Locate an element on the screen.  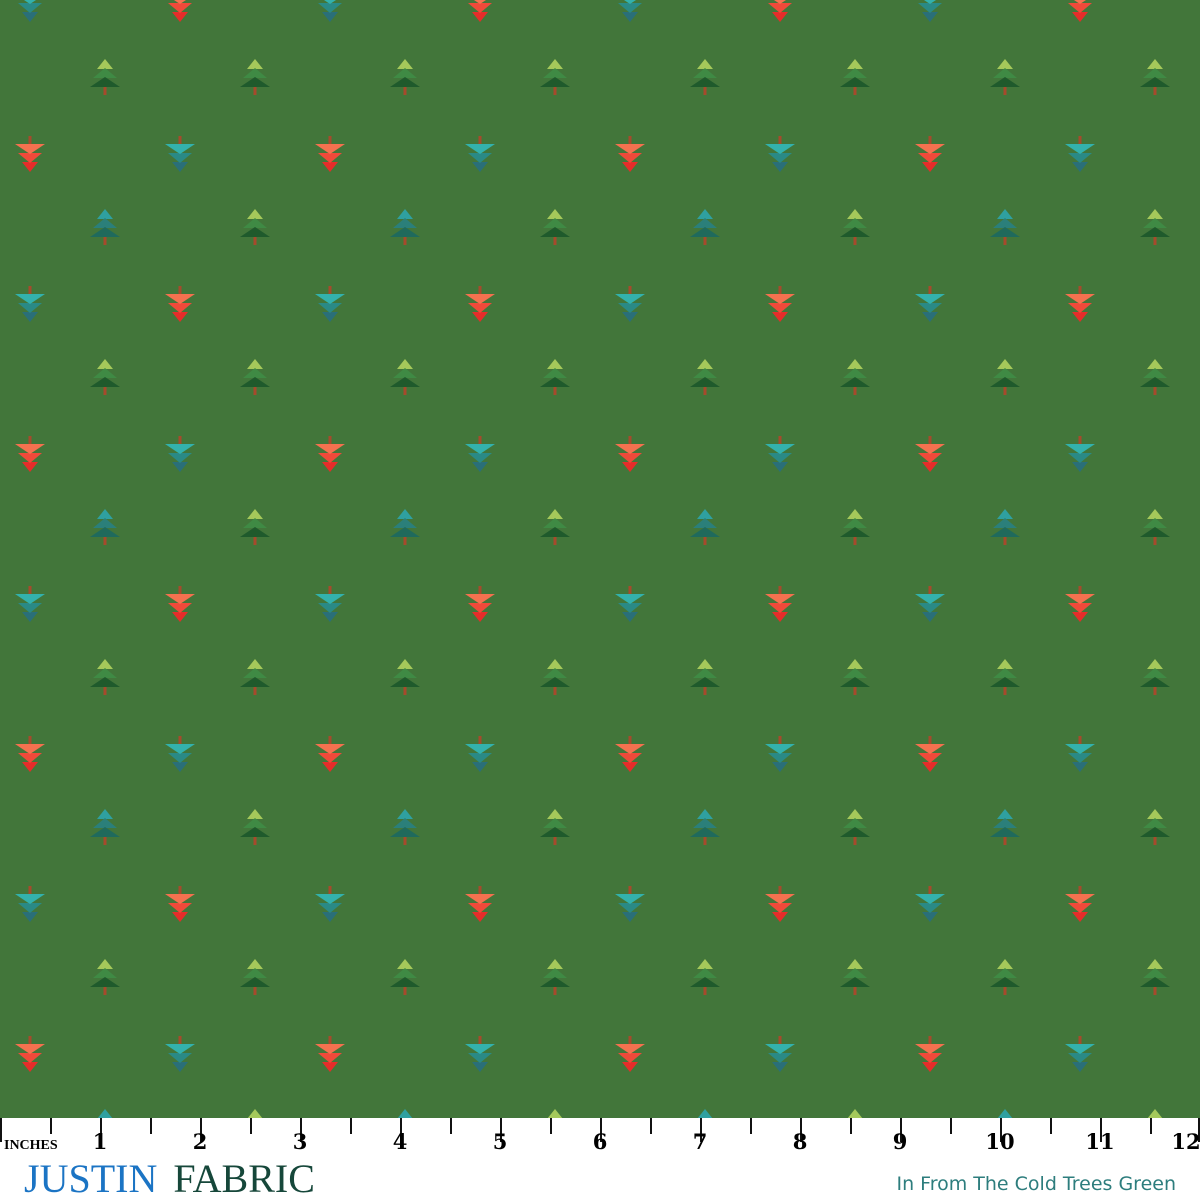
fabric-name: In From The Cold Trees Green is located at coordinates (1036, 1184).